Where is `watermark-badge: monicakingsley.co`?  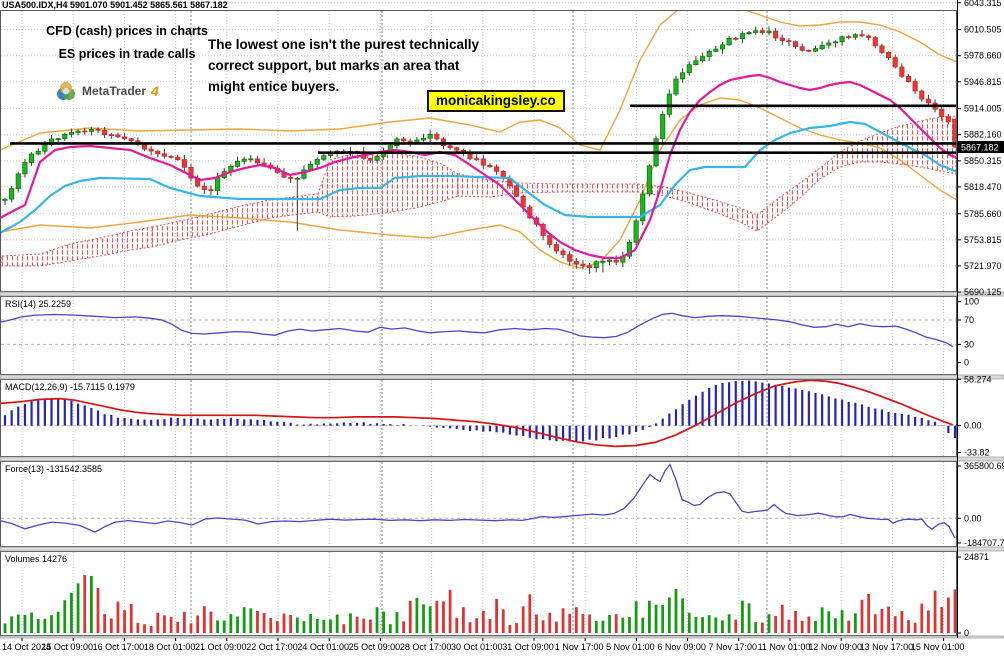 watermark-badge: monicakingsley.co is located at coordinates (496, 101).